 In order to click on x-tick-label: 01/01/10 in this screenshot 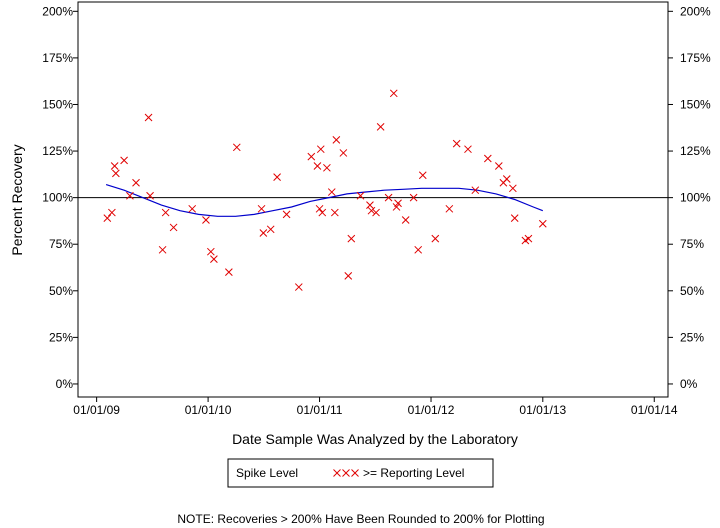, I will do `click(208, 410)`.